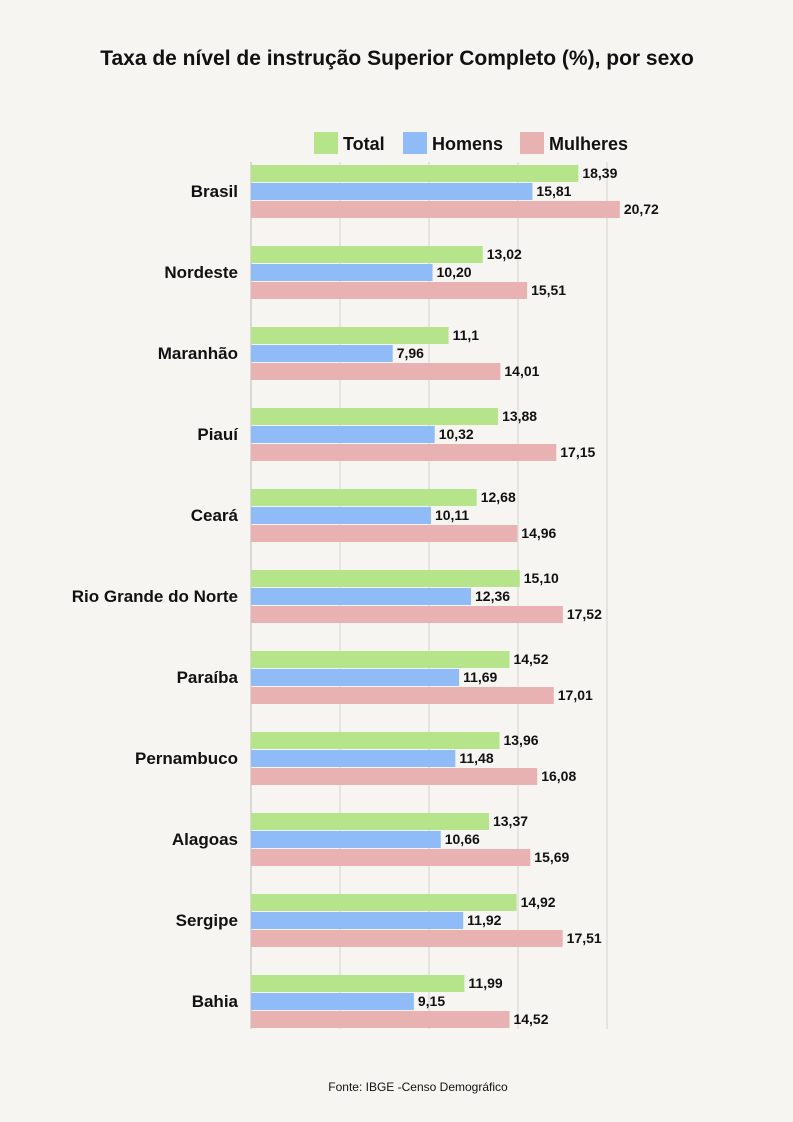  I want to click on legend-label-total: Total, so click(364, 144).